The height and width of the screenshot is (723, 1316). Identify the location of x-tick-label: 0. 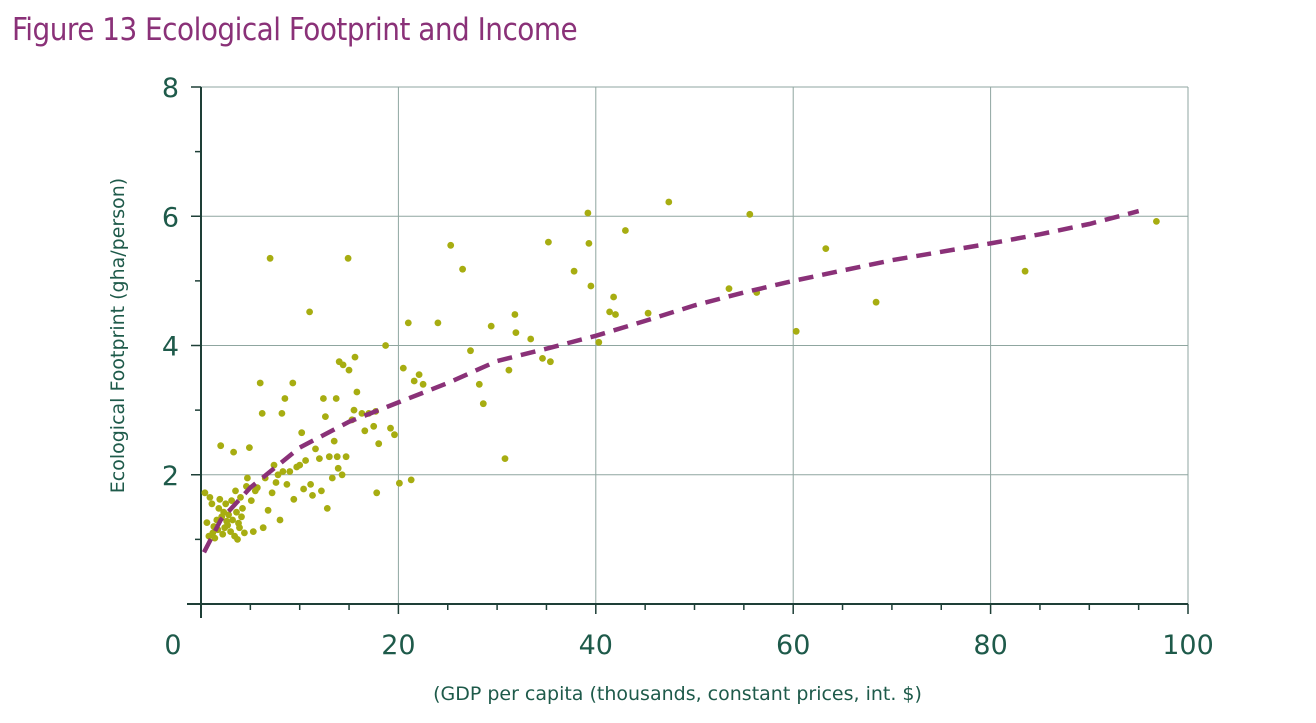
(172, 645).